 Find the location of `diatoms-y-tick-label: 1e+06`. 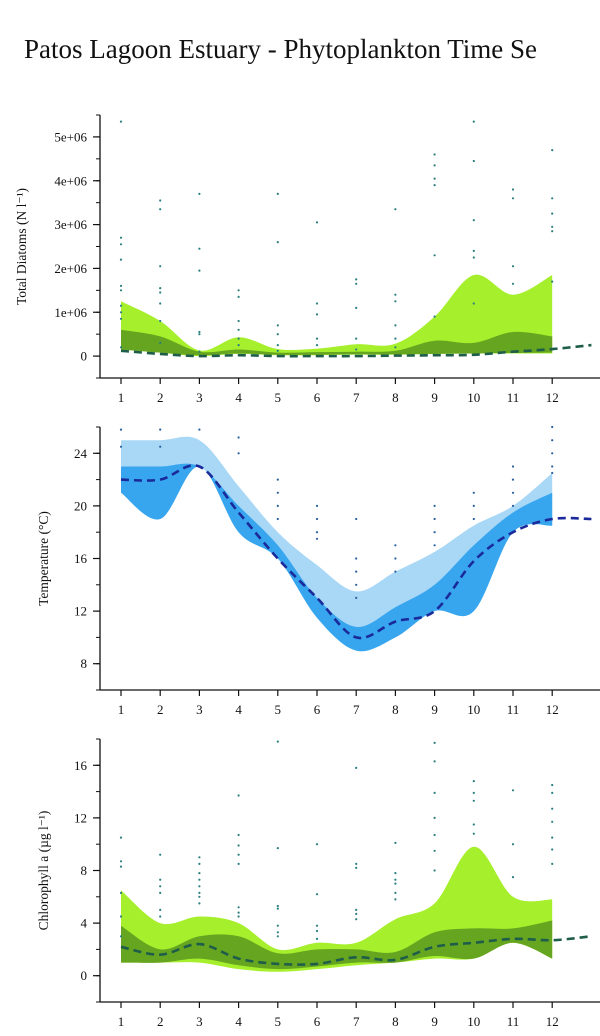

diatoms-y-tick-label: 1e+06 is located at coordinates (70, 312).